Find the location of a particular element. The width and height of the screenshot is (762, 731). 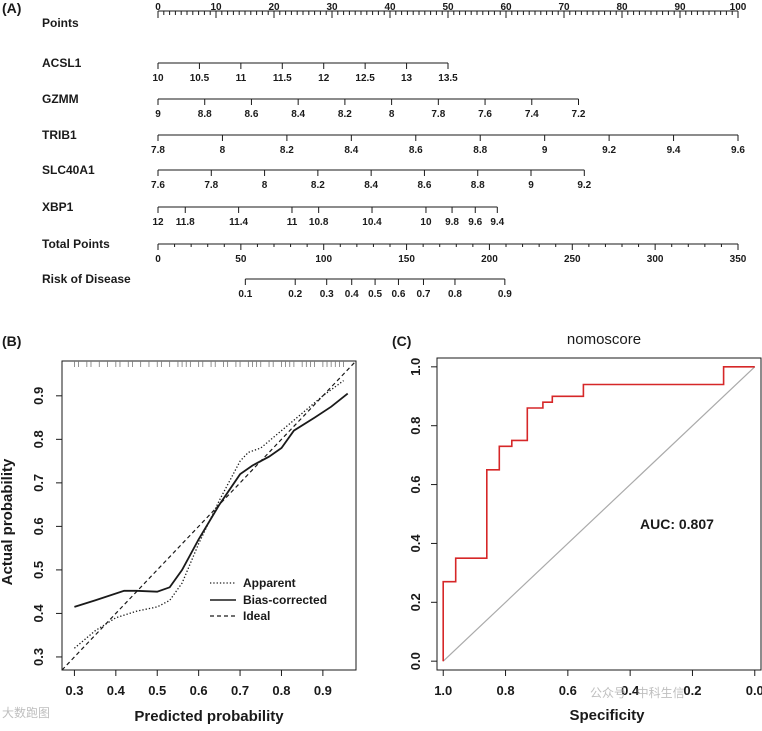

gzmm-tick-label: 8.6 is located at coordinates (251, 114).